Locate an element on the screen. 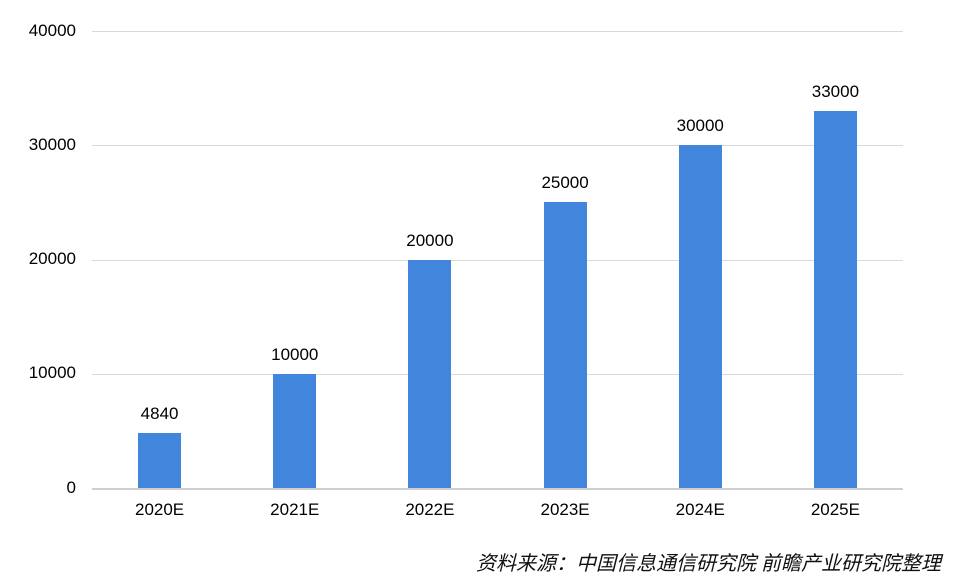  bar-2021E is located at coordinates (295, 430).